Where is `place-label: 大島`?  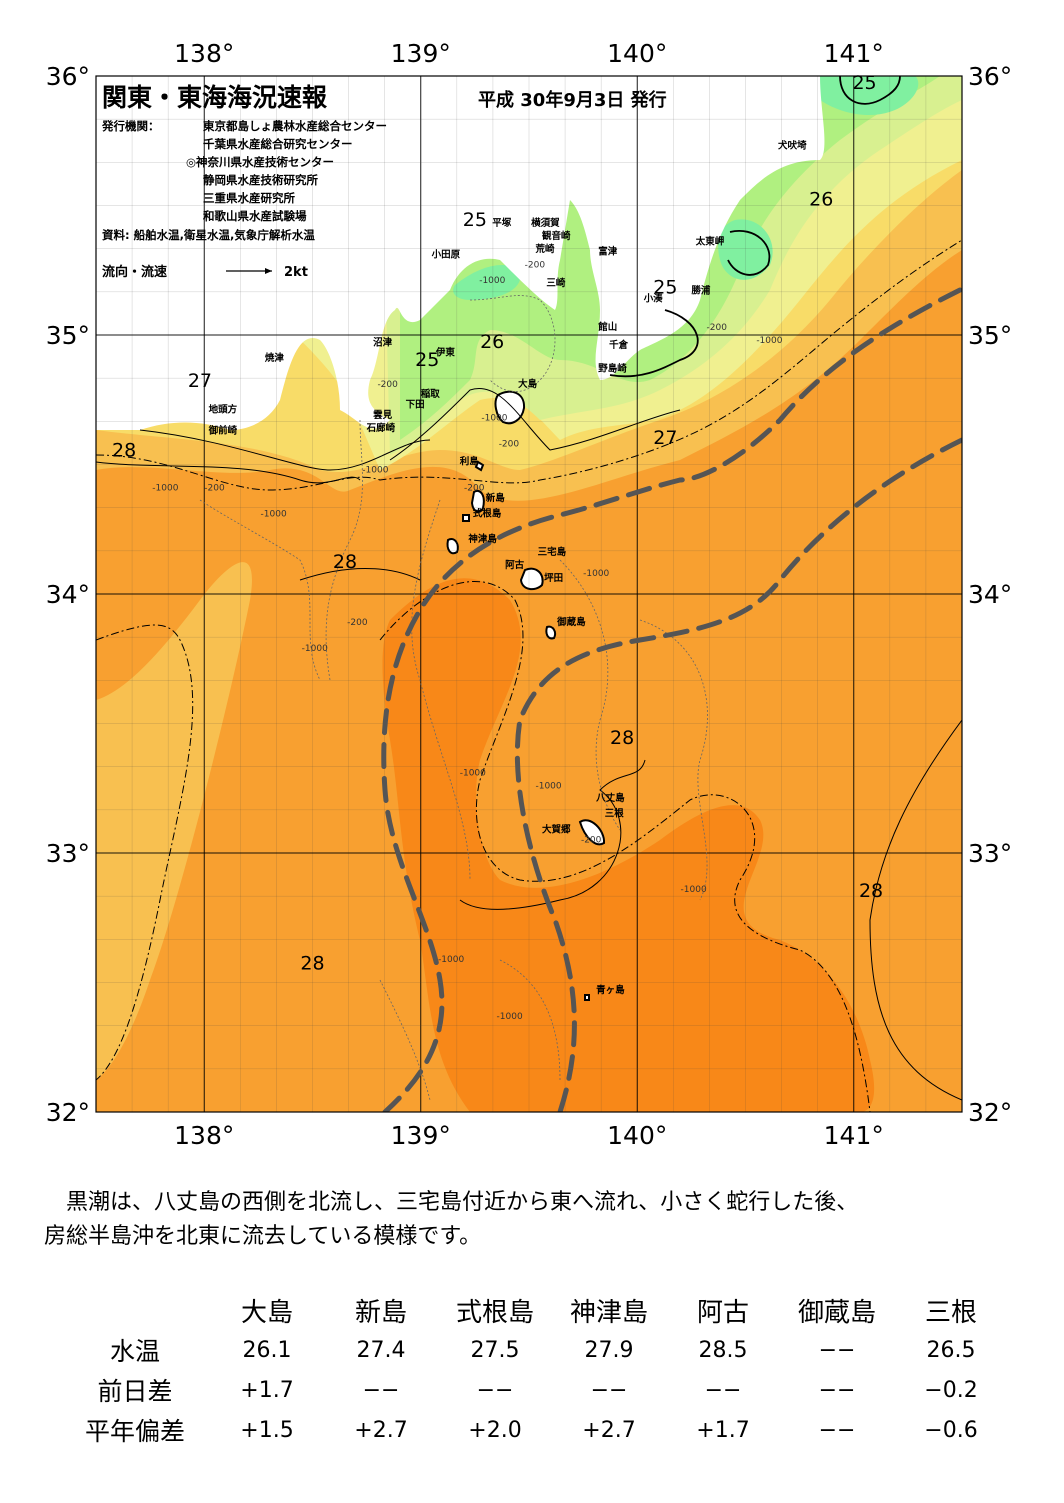 place-label: 大島 is located at coordinates (528, 384).